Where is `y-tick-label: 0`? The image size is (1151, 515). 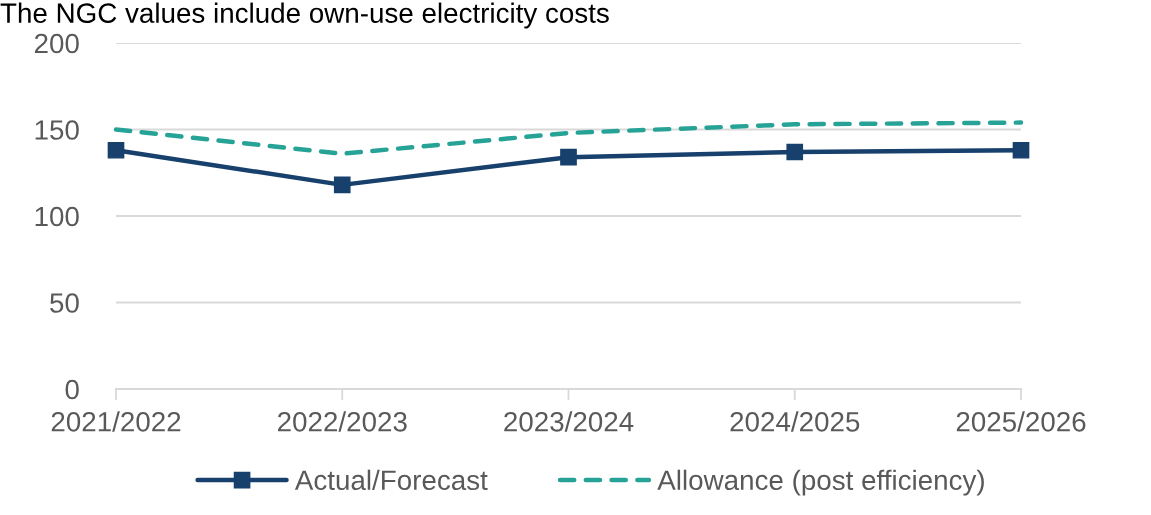
y-tick-label: 0 is located at coordinates (72, 389).